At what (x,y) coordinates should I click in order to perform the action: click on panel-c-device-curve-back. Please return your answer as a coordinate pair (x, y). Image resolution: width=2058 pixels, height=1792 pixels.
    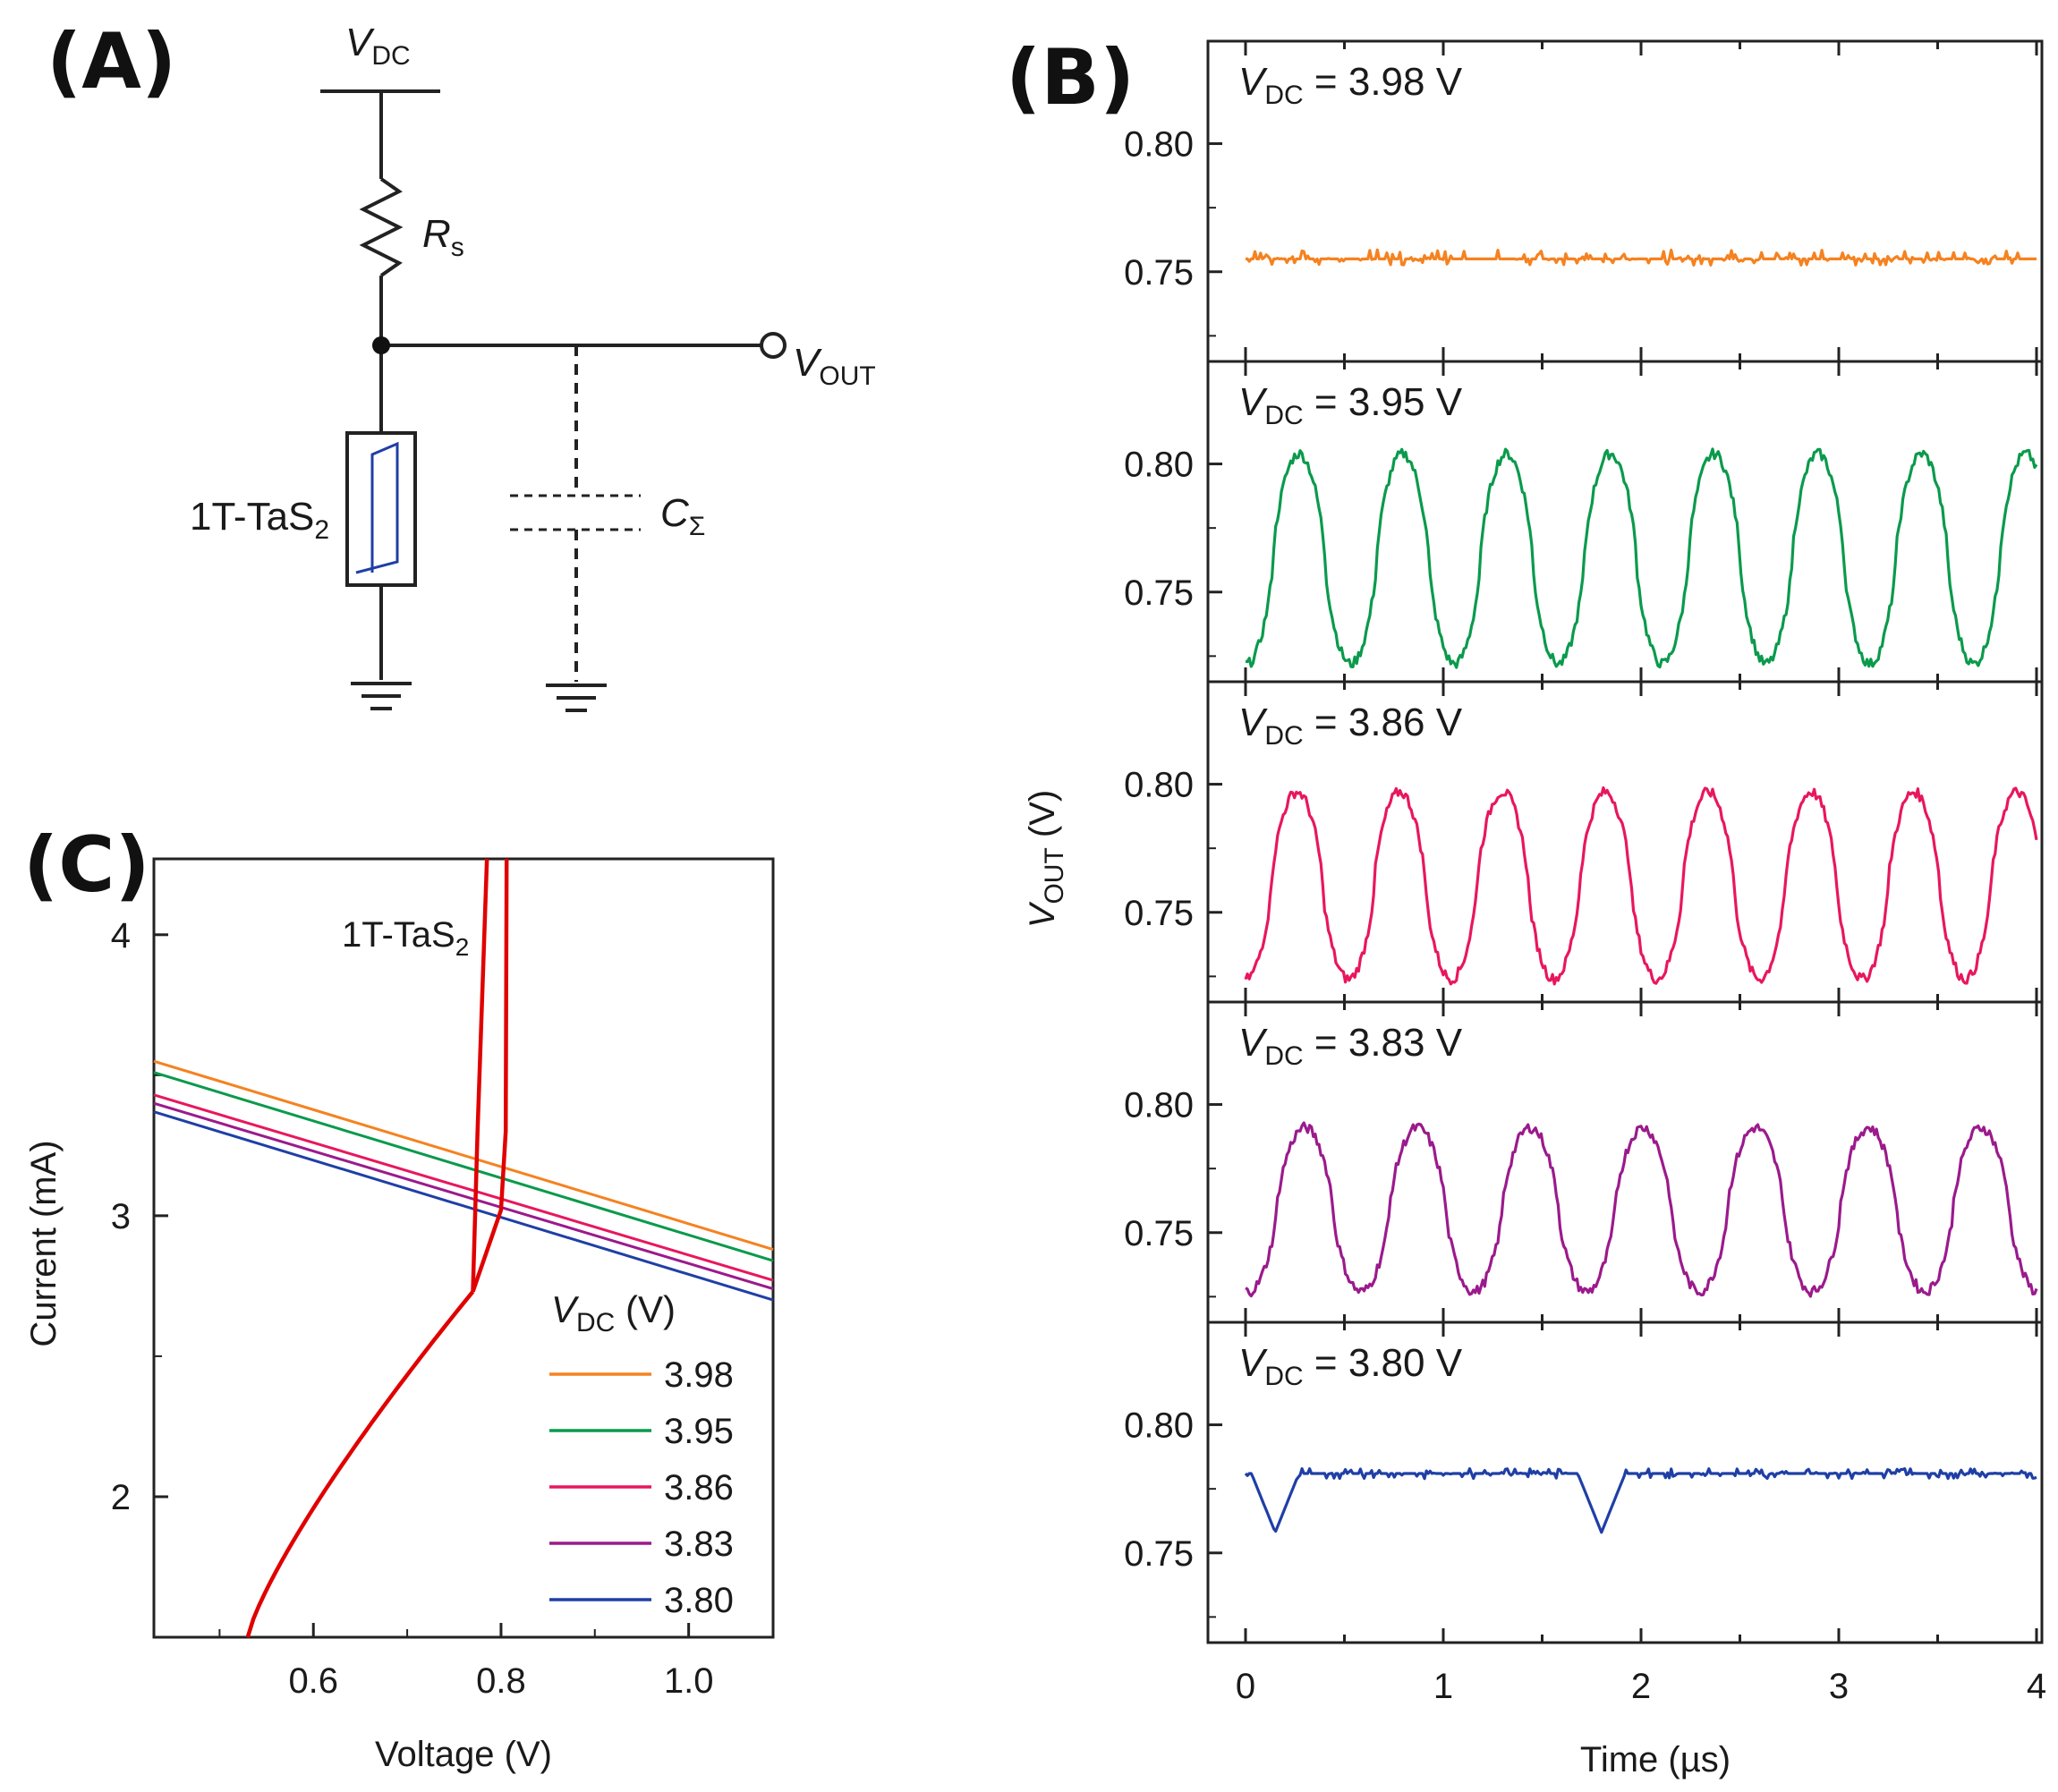
    Looking at the image, I should click on (480, 1075).